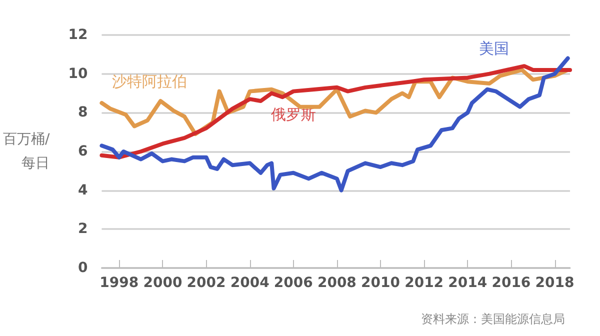 This screenshot has height=336, width=600. I want to click on x-tick-label: 2000, so click(162, 283).